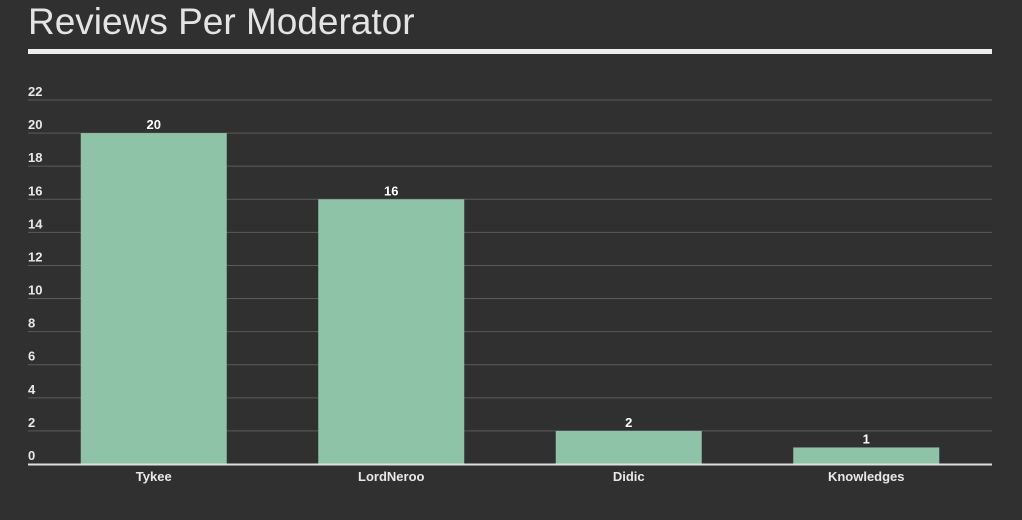  I want to click on y-tick-label: 20, so click(35, 124).